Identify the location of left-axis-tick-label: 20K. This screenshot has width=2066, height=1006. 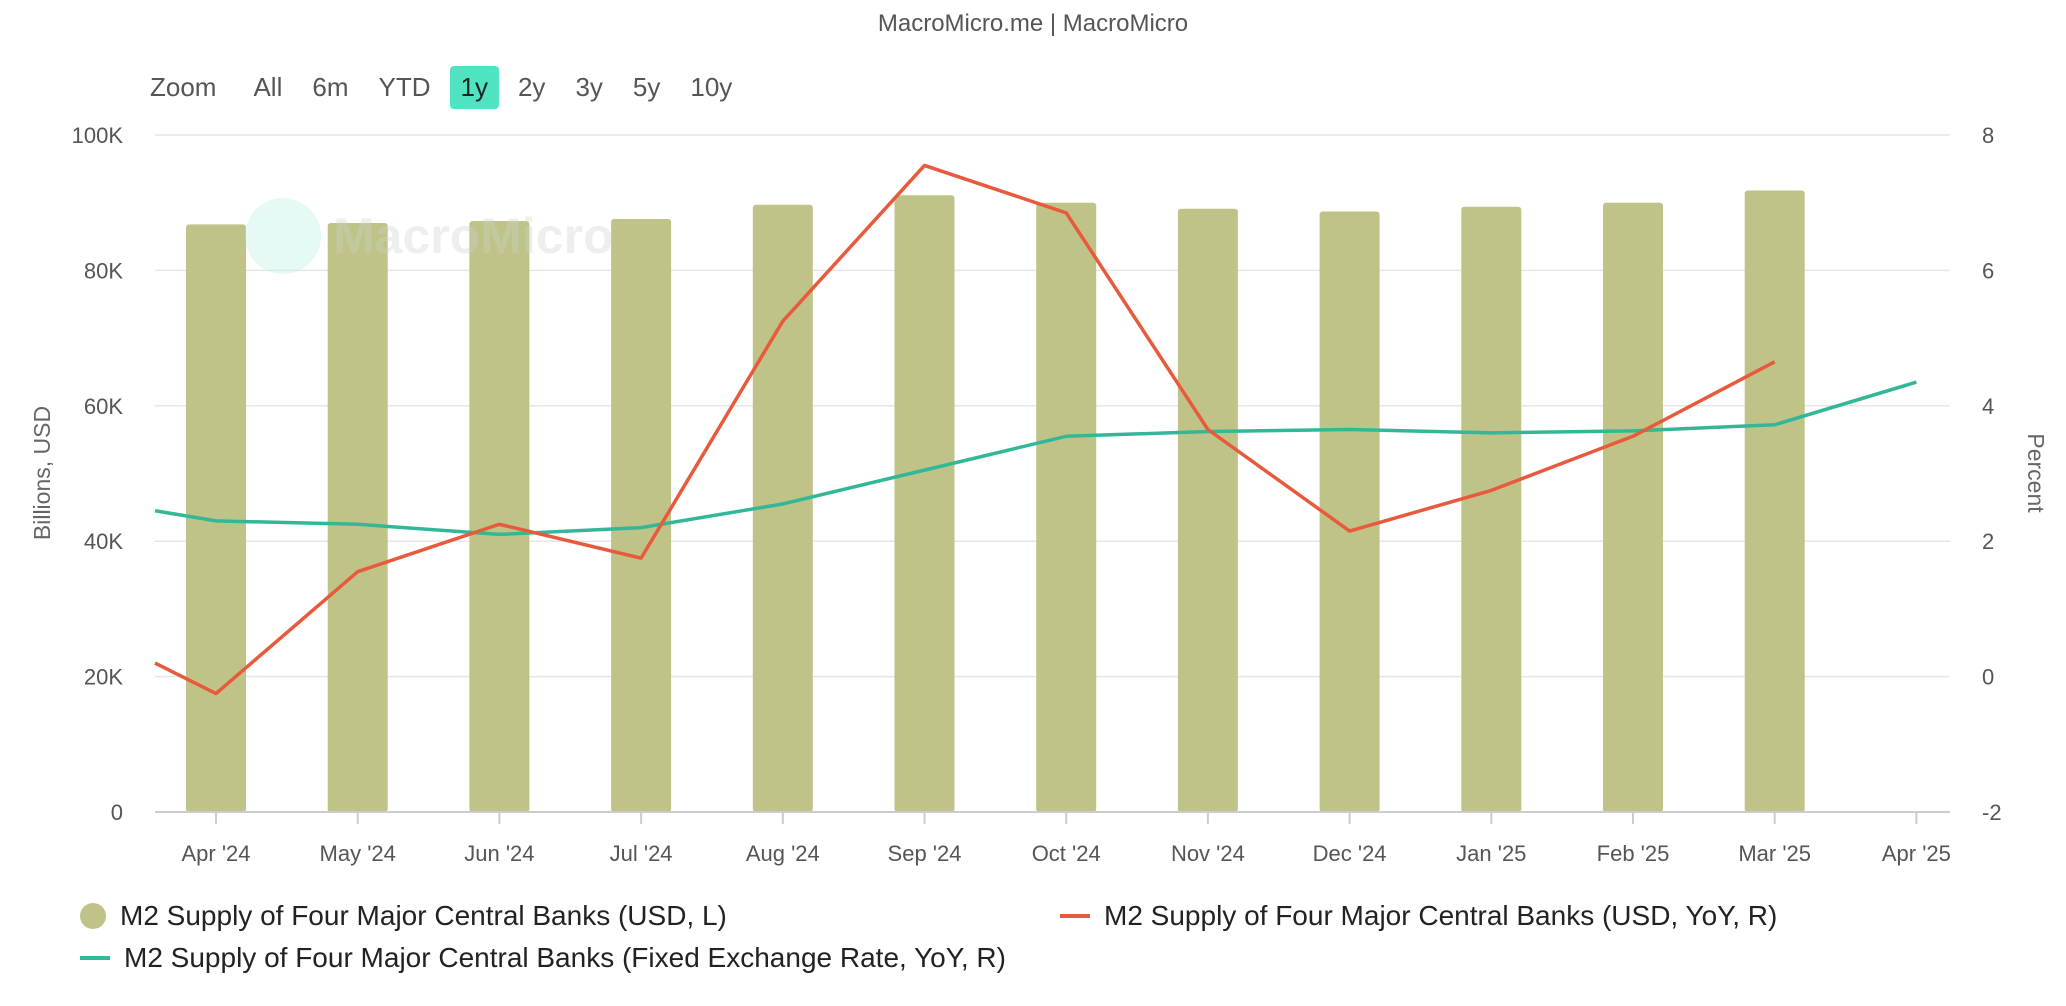
(103, 677).